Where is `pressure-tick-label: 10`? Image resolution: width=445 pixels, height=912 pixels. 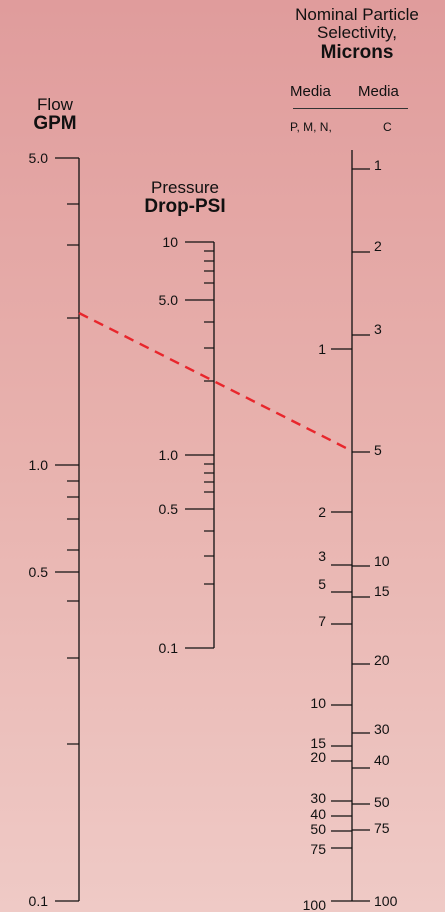 pressure-tick-label: 10 is located at coordinates (170, 242).